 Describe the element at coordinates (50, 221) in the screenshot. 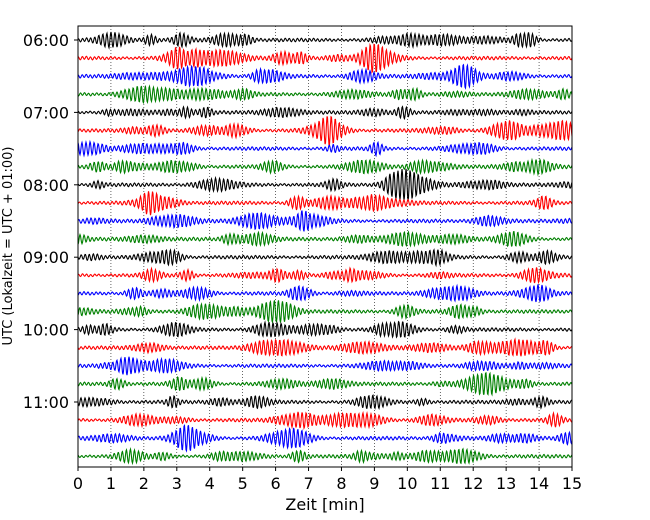

I see `y-axis-ticks: 06:00 07:00 08:00 09:00 10:00 11:00` at that location.